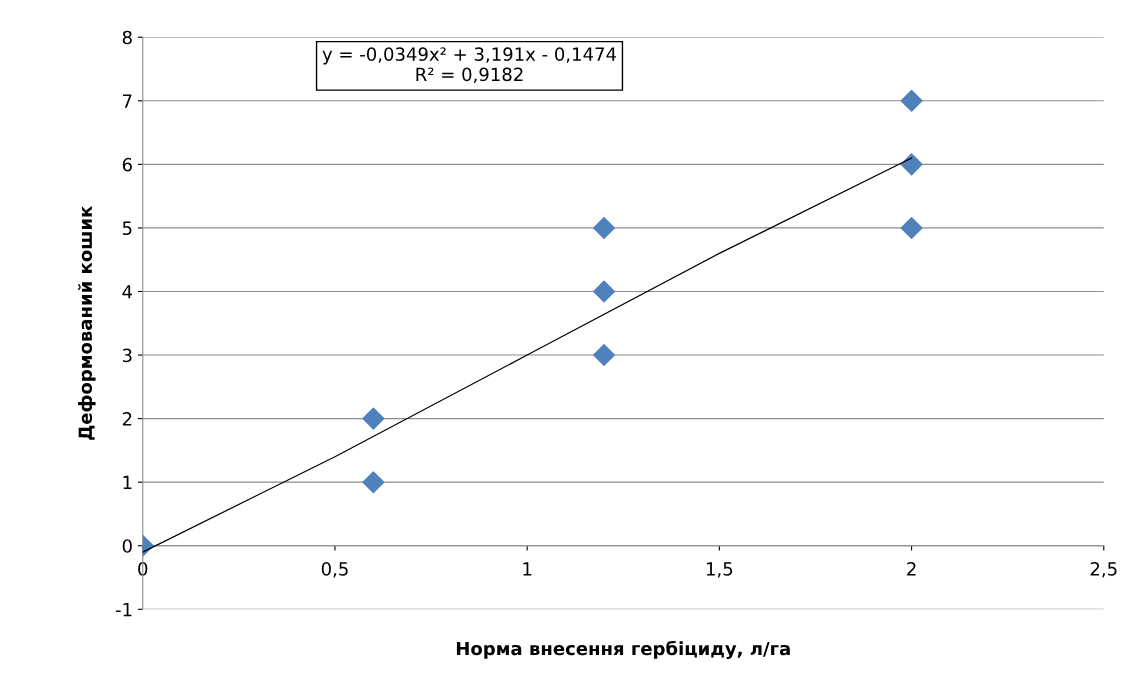  What do you see at coordinates (127, 546) in the screenshot?
I see `y-tick-label: 0` at bounding box center [127, 546].